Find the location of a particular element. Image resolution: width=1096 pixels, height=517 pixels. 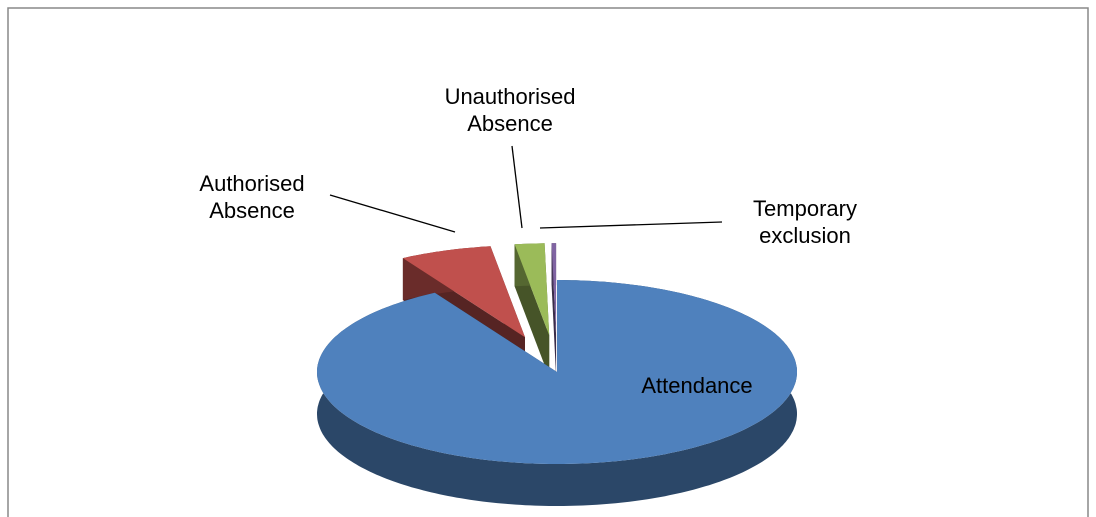

label-box: Unauthorised Absence is located at coordinates (510, 110).